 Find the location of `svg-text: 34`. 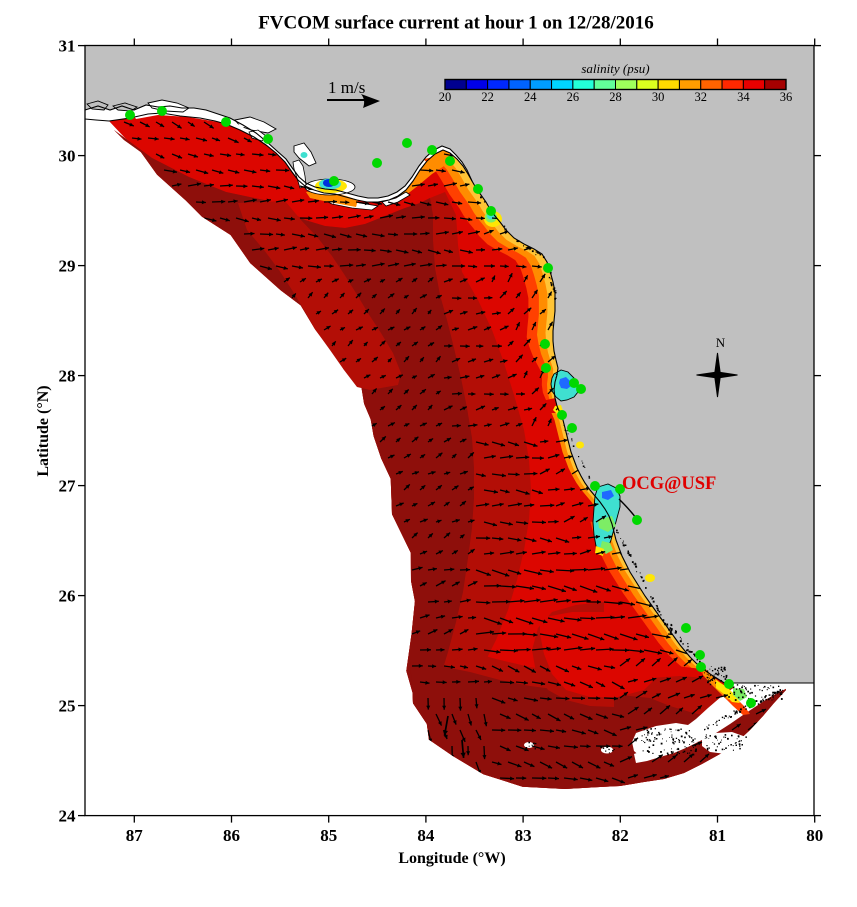

svg-text: 34 is located at coordinates (743, 97).